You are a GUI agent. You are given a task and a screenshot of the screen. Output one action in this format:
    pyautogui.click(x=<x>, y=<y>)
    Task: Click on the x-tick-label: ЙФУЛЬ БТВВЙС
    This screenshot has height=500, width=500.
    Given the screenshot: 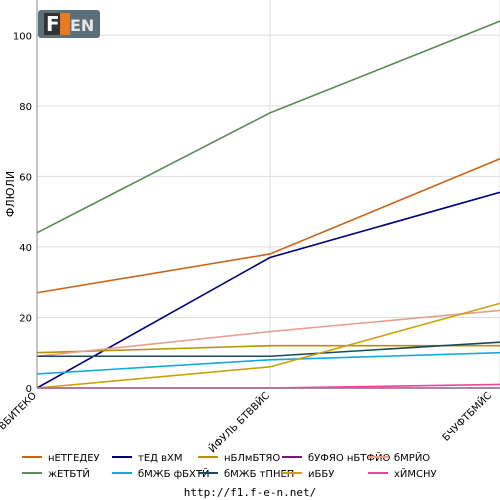 What is the action you would take?
    pyautogui.click(x=239, y=422)
    